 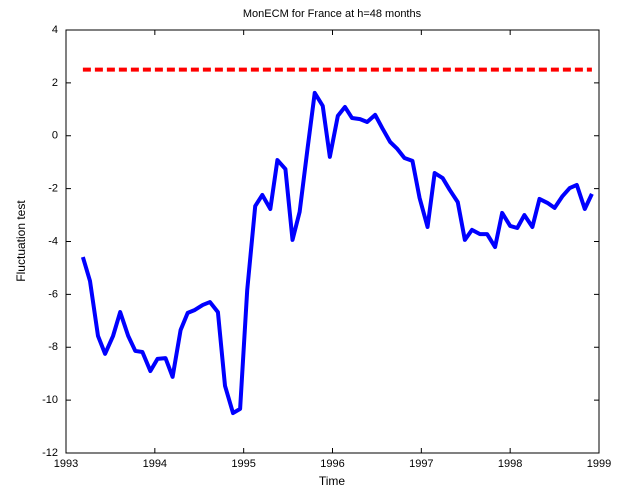 I want to click on y-tick-label: -4, so click(x=53, y=241).